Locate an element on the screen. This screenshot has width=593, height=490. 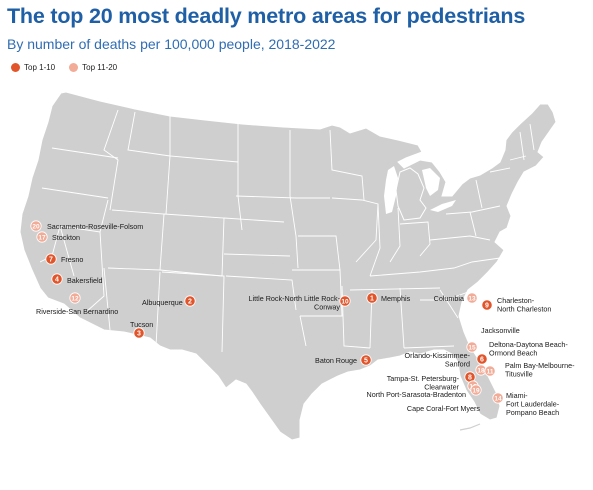
metro-marker-rank-1: 1 Memphis is located at coordinates (388, 298).